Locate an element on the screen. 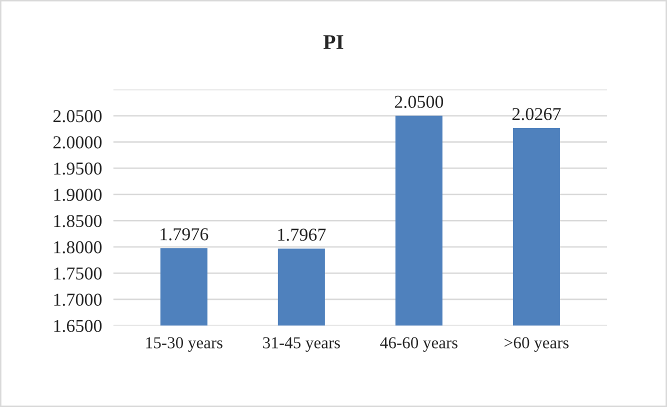 This screenshot has height=407, width=667. chart-title: PI is located at coordinates (333, 42).